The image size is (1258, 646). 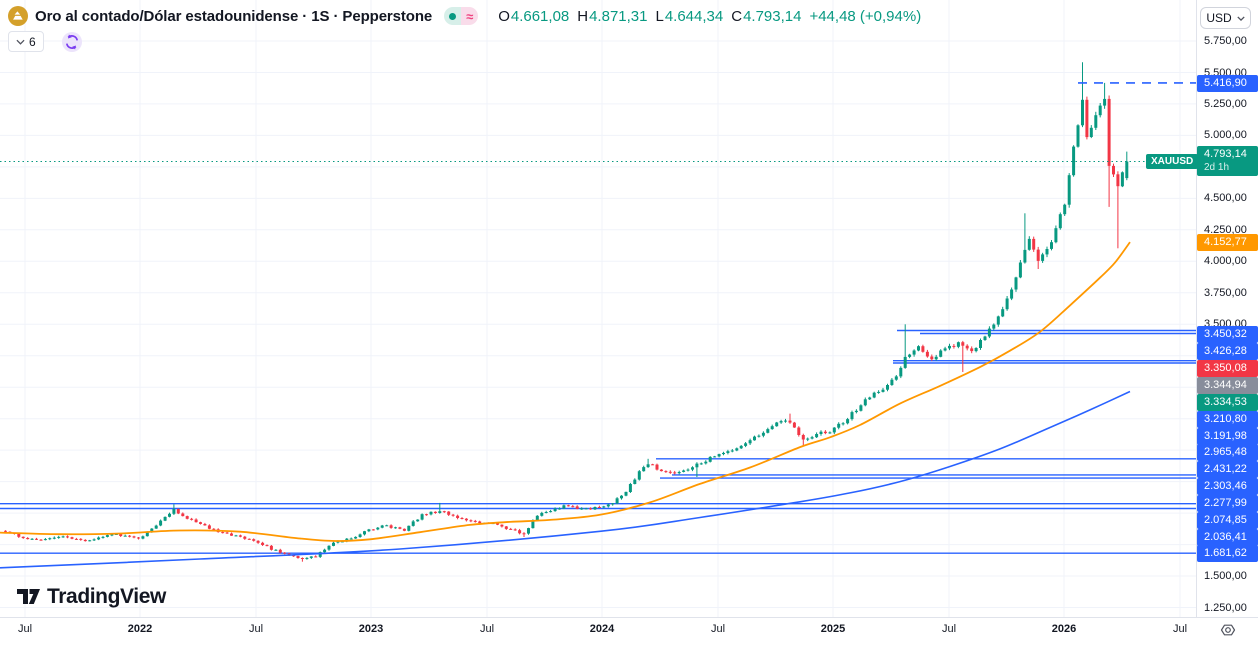 What do you see at coordinates (1219, 18) in the screenshot?
I see `currency-label: USD` at bounding box center [1219, 18].